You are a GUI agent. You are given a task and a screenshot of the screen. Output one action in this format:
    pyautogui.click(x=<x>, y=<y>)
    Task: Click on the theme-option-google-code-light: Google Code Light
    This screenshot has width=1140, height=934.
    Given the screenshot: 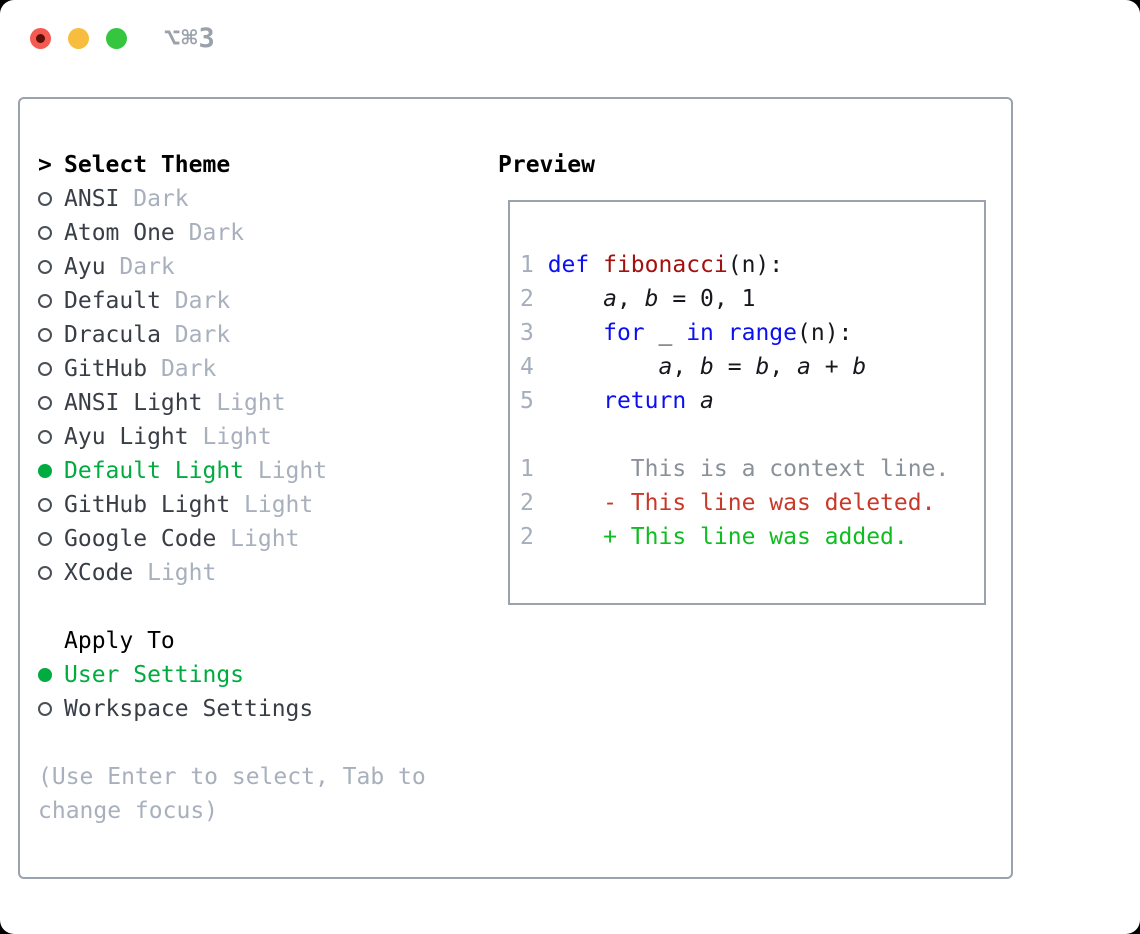 What is the action you would take?
    pyautogui.click(x=232, y=539)
    